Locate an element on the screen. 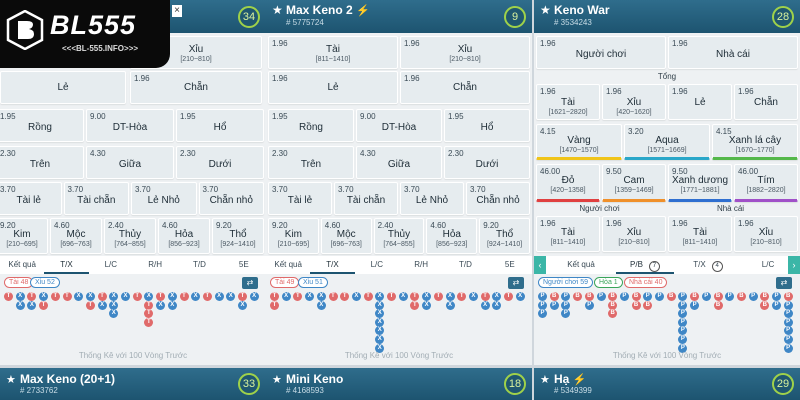  nav-right-button: › is located at coordinates (794, 265).